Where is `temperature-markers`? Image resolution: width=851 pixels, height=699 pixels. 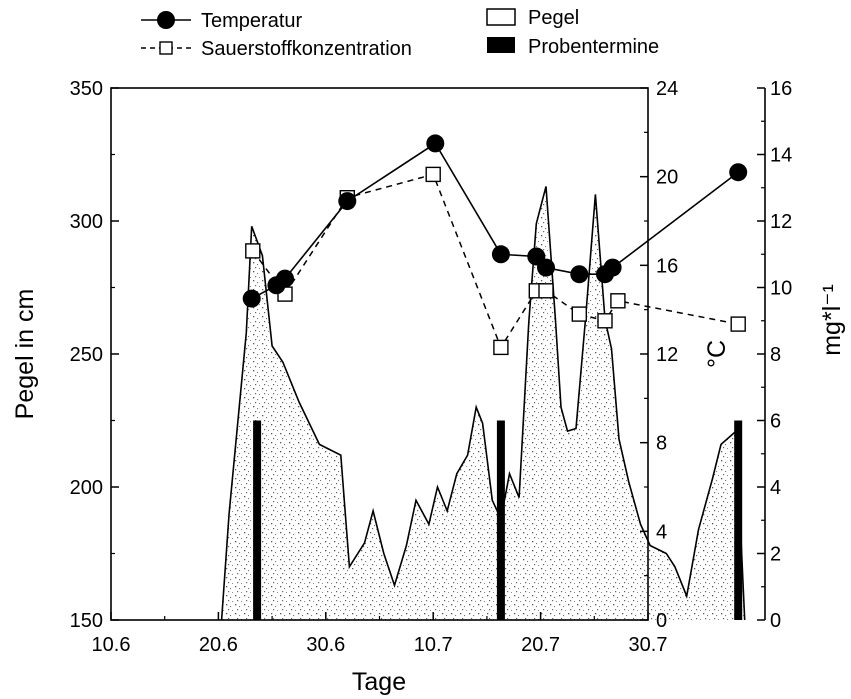
temperature-markers is located at coordinates (495, 221).